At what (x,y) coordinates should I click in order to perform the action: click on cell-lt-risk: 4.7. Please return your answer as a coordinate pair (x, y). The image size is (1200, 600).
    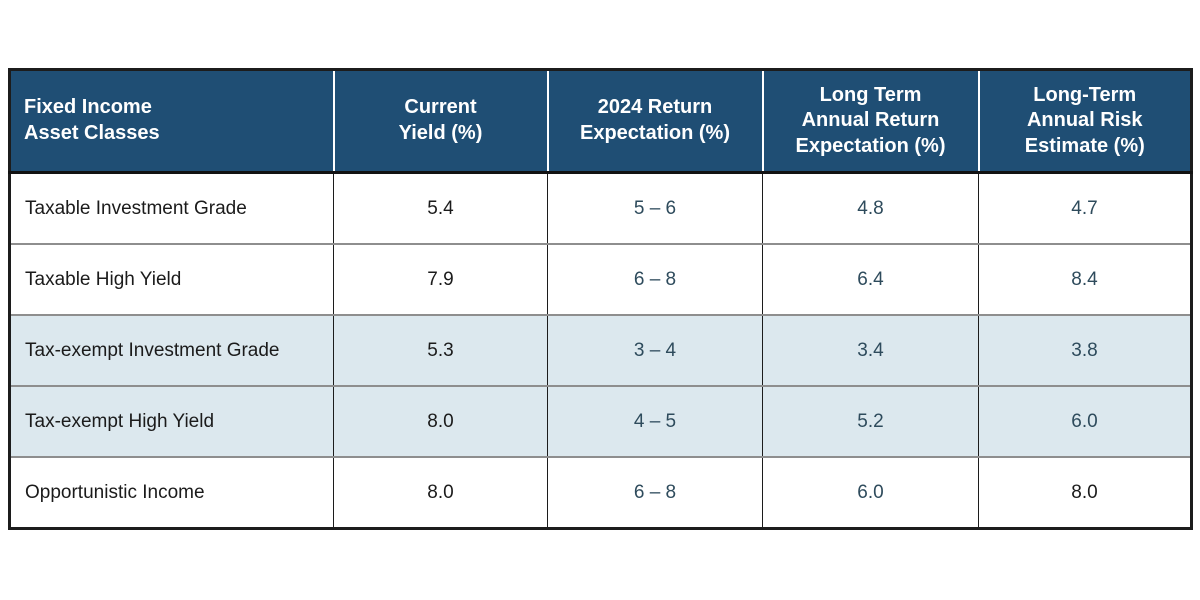
    Looking at the image, I should click on (1085, 208).